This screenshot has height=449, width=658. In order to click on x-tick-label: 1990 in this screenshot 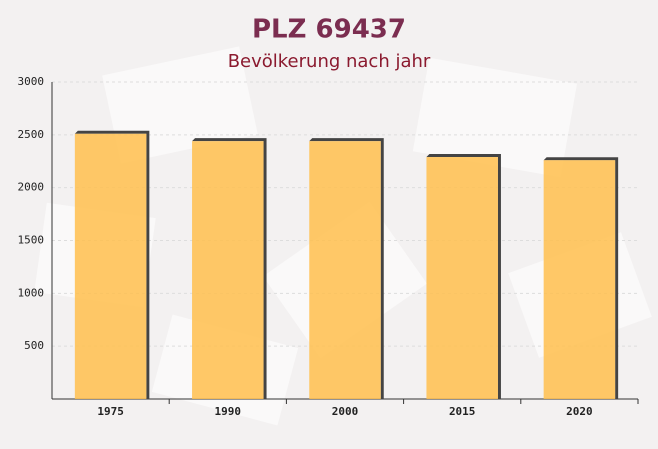, I will do `click(228, 411)`.